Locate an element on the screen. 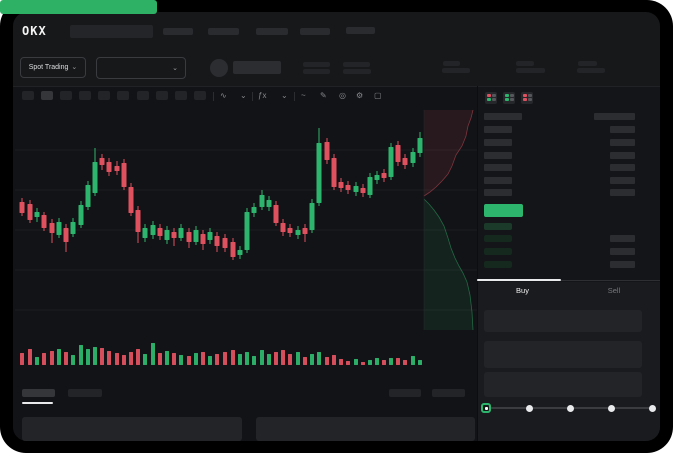  overlay-icon: ~ is located at coordinates (303, 95).